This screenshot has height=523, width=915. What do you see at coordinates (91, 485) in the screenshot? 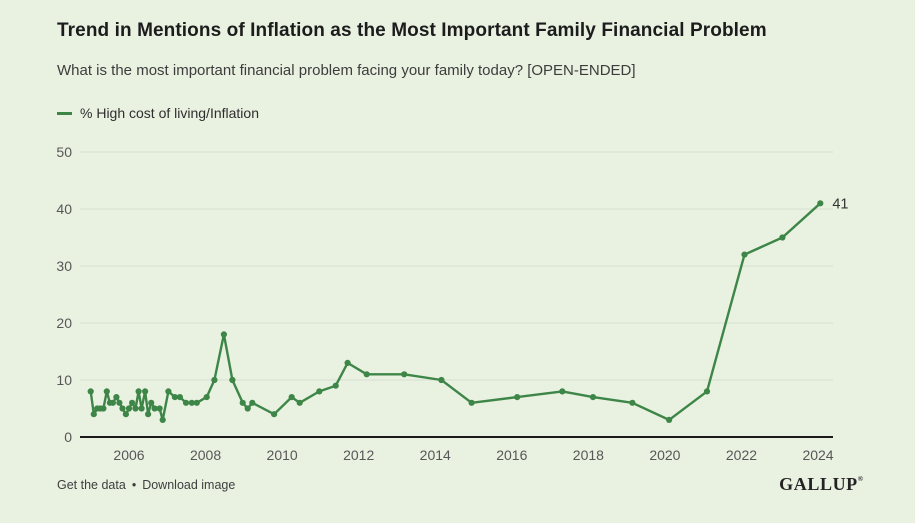
I see `get-the-data-link: Get the data` at bounding box center [91, 485].